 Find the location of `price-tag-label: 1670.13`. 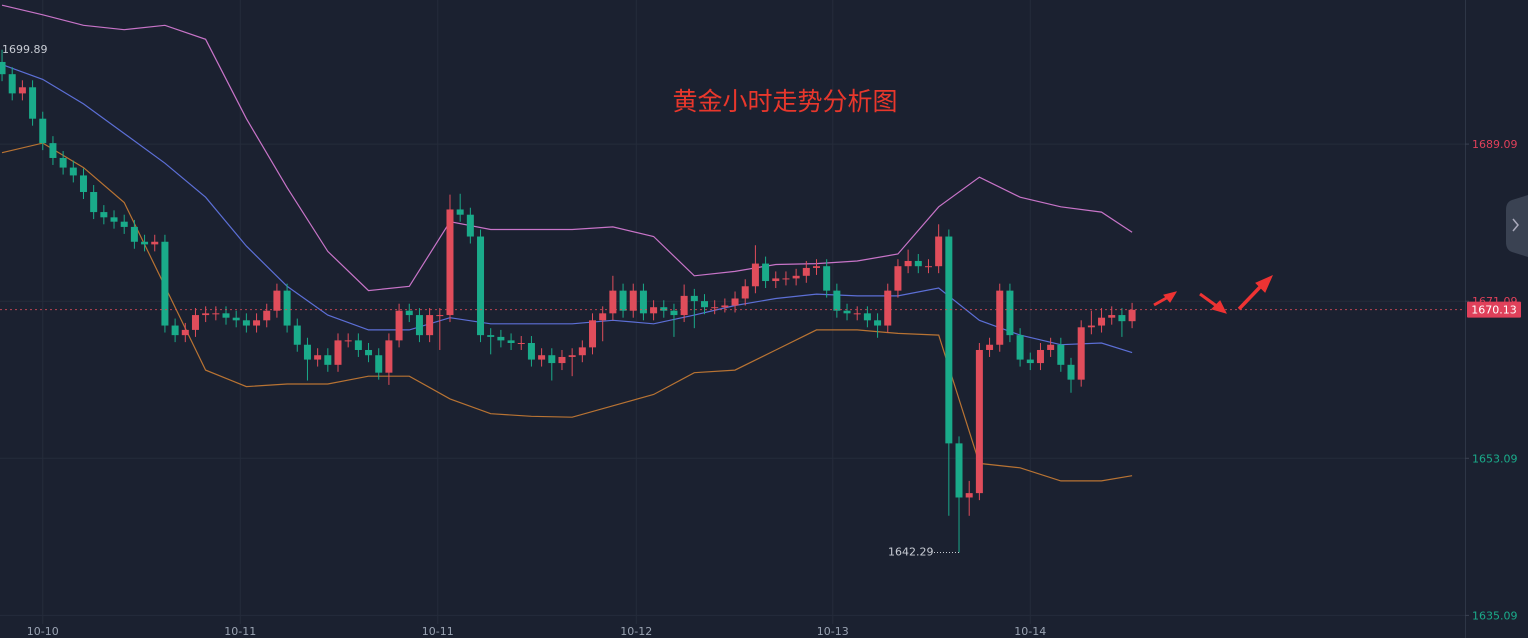

price-tag-label: 1670.13 is located at coordinates (1494, 310).